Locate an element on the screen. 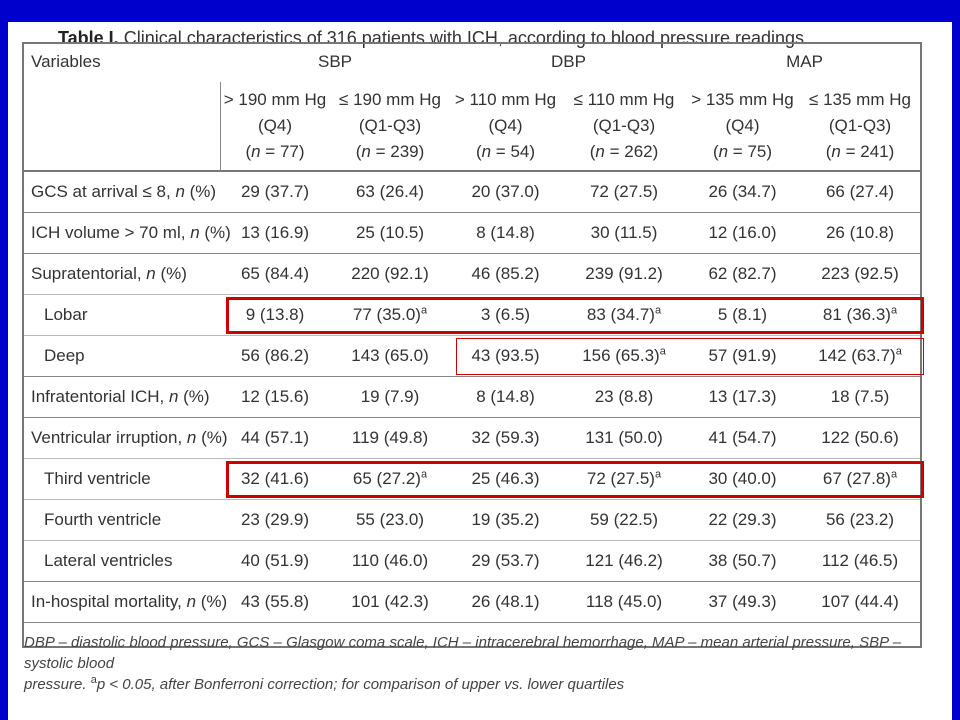 This screenshot has height=720, width=960. subgroup-n: 77 is located at coordinates (289, 151).